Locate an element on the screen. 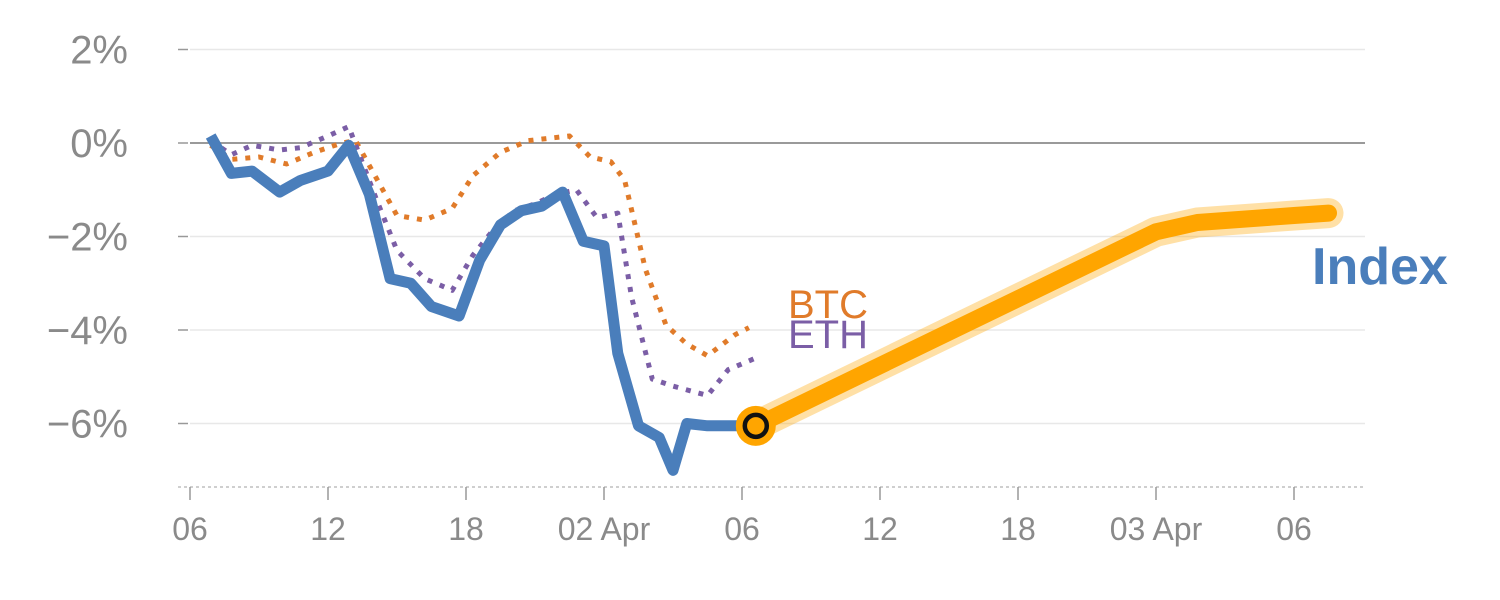 The image size is (1500, 600). y-axis: 2% 0% −2% −4% −6% is located at coordinates (117, 238).